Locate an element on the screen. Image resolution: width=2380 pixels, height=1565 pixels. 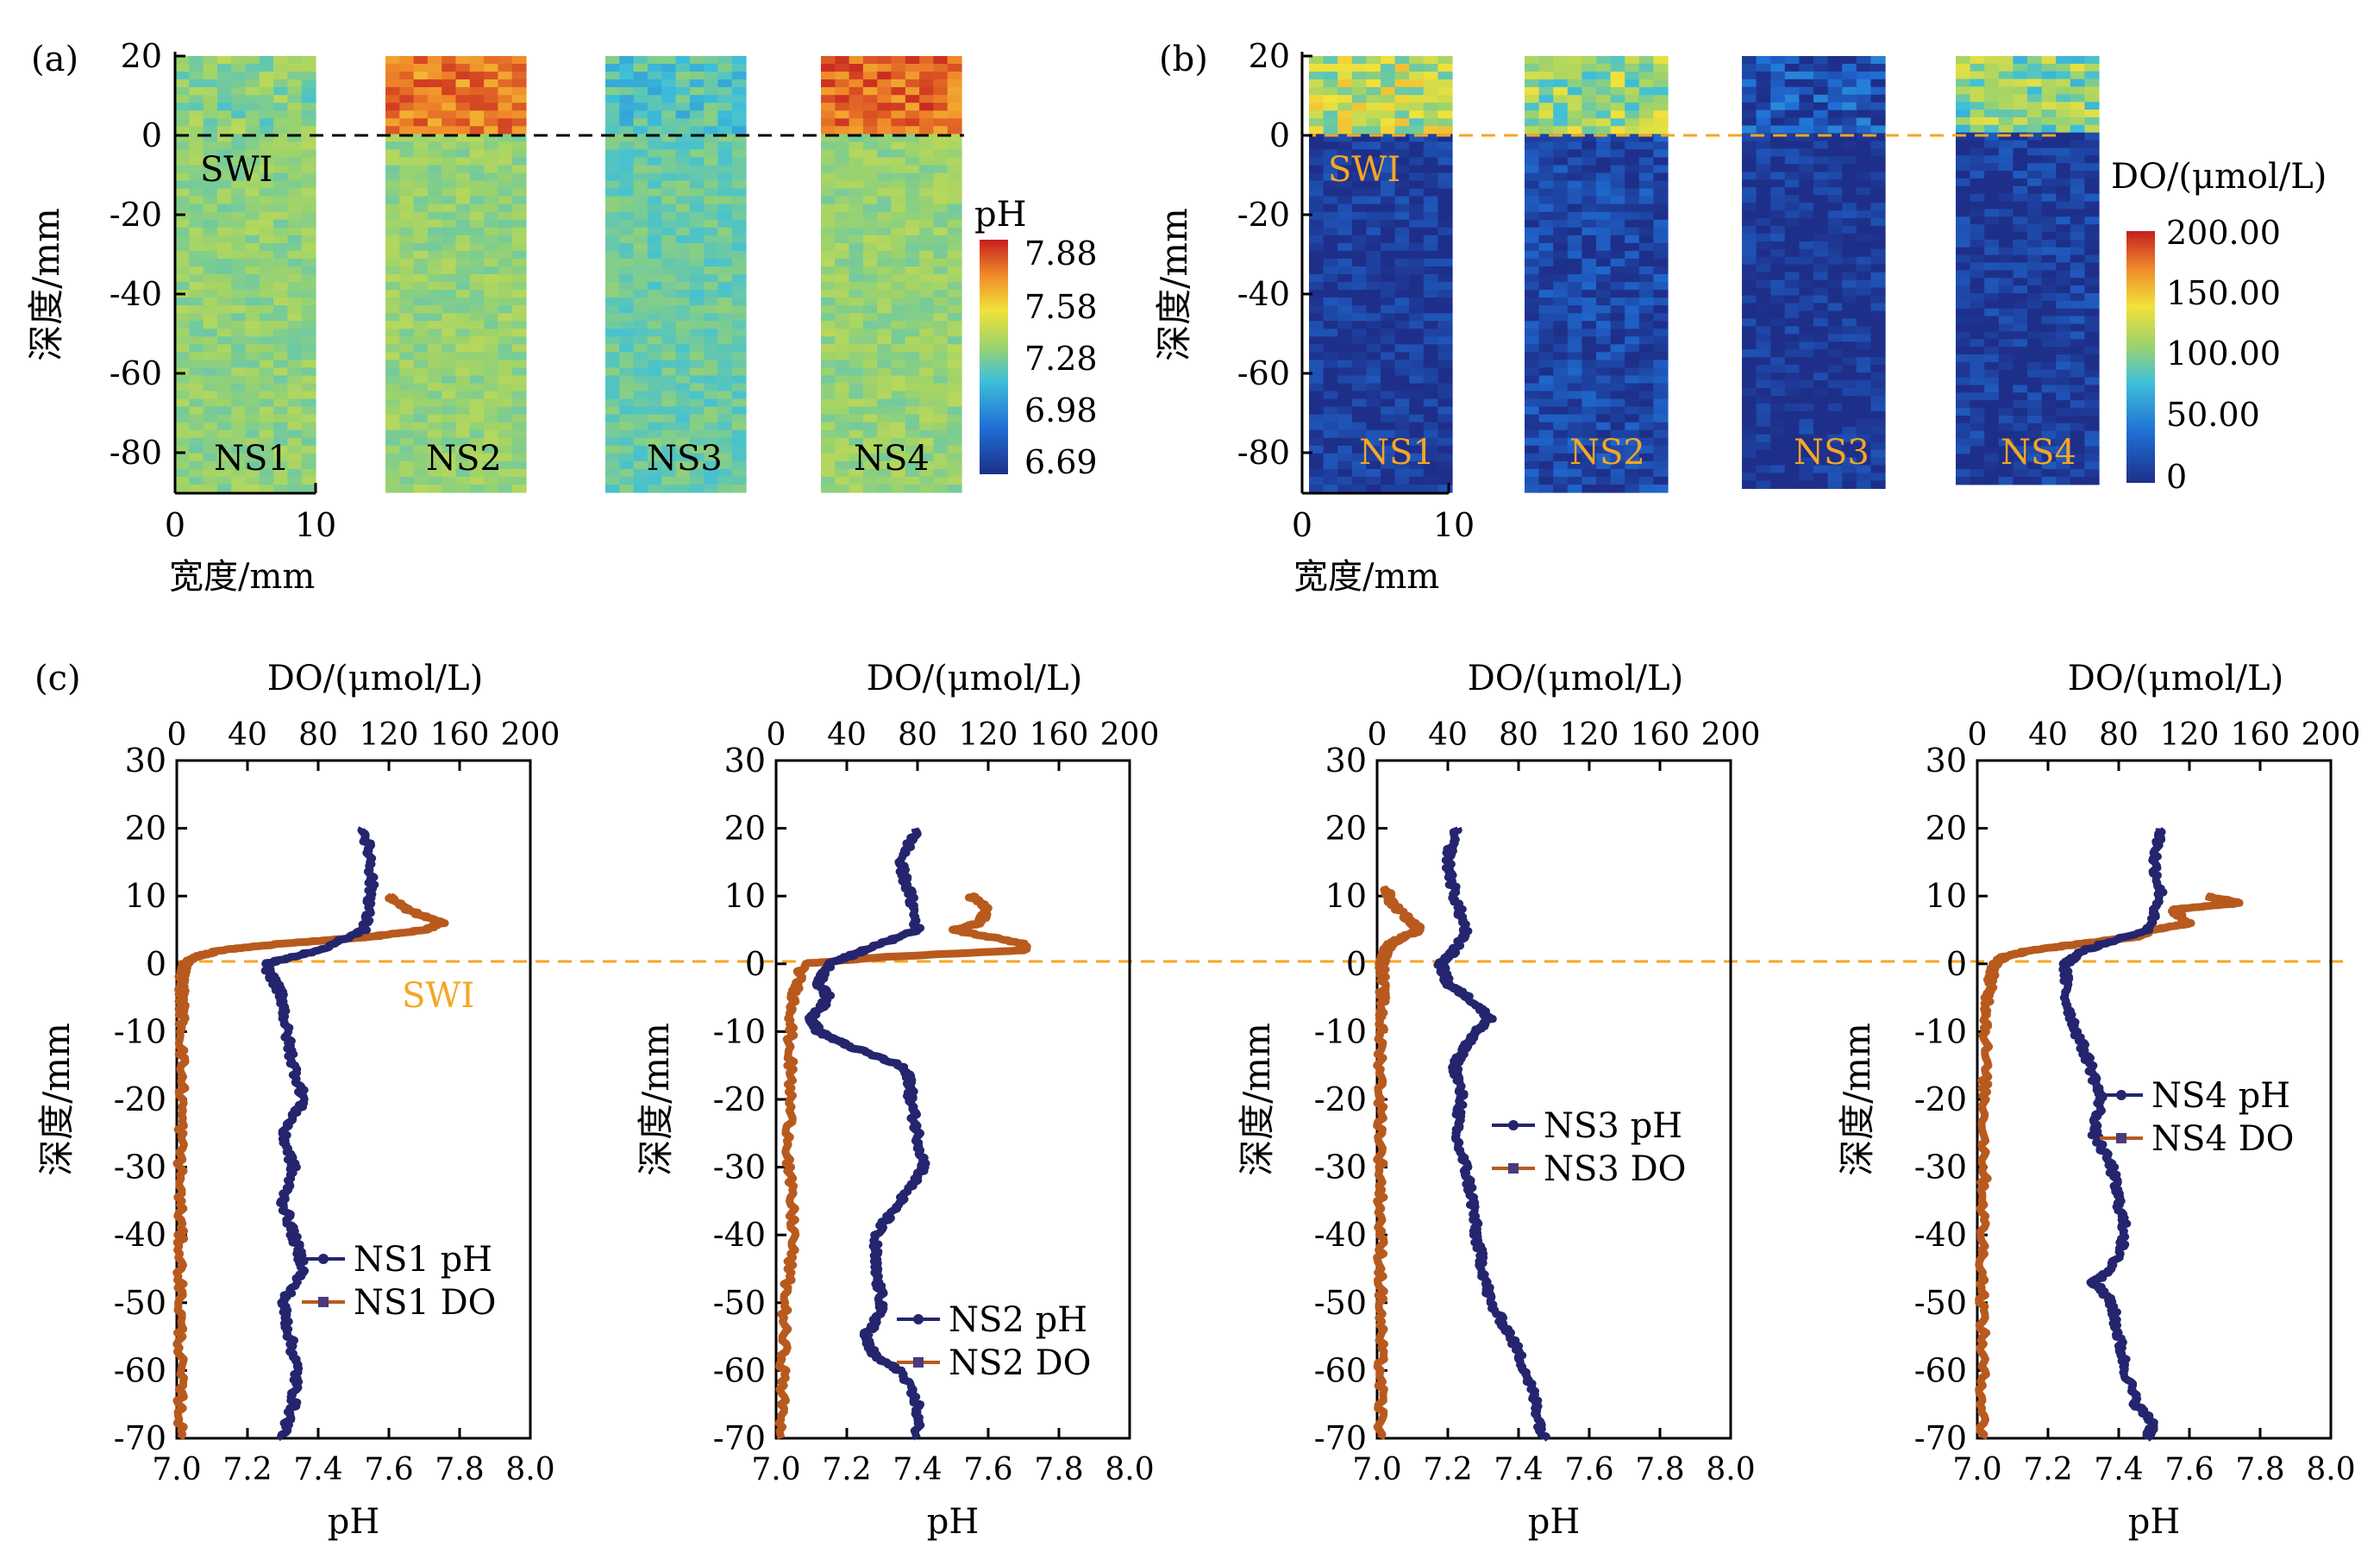
legend-label-ph: NS4 pH is located at coordinates (2220, 1096).